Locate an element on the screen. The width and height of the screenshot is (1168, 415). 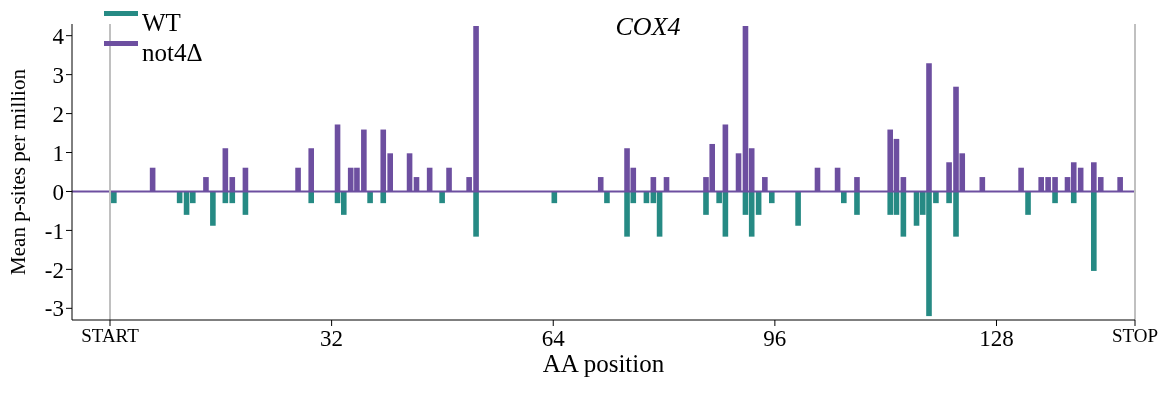
x-tick-label: 64 is located at coordinates (553, 338).